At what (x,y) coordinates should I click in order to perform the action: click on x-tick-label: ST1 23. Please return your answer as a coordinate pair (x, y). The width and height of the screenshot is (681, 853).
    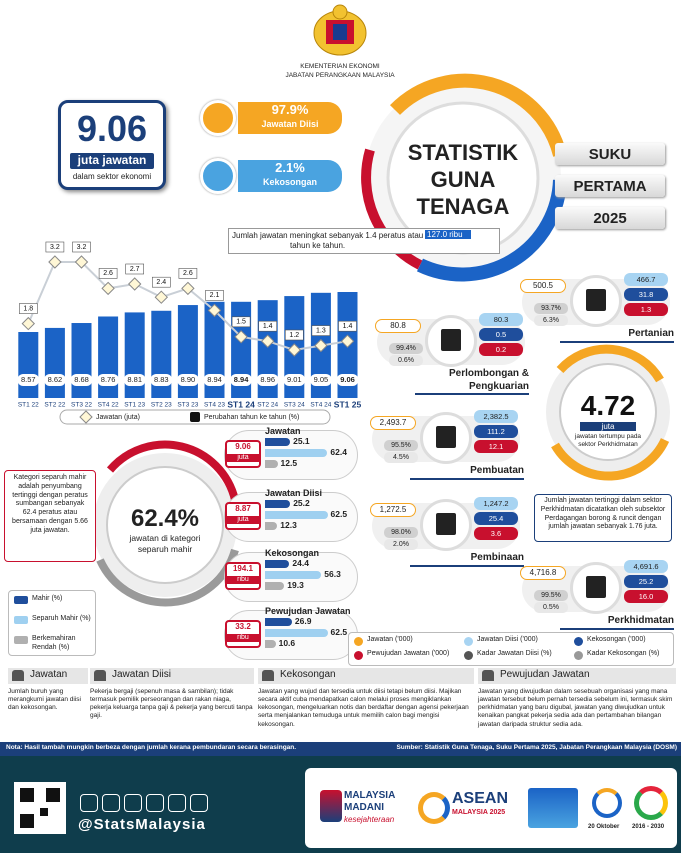
    Looking at the image, I should click on (134, 405).